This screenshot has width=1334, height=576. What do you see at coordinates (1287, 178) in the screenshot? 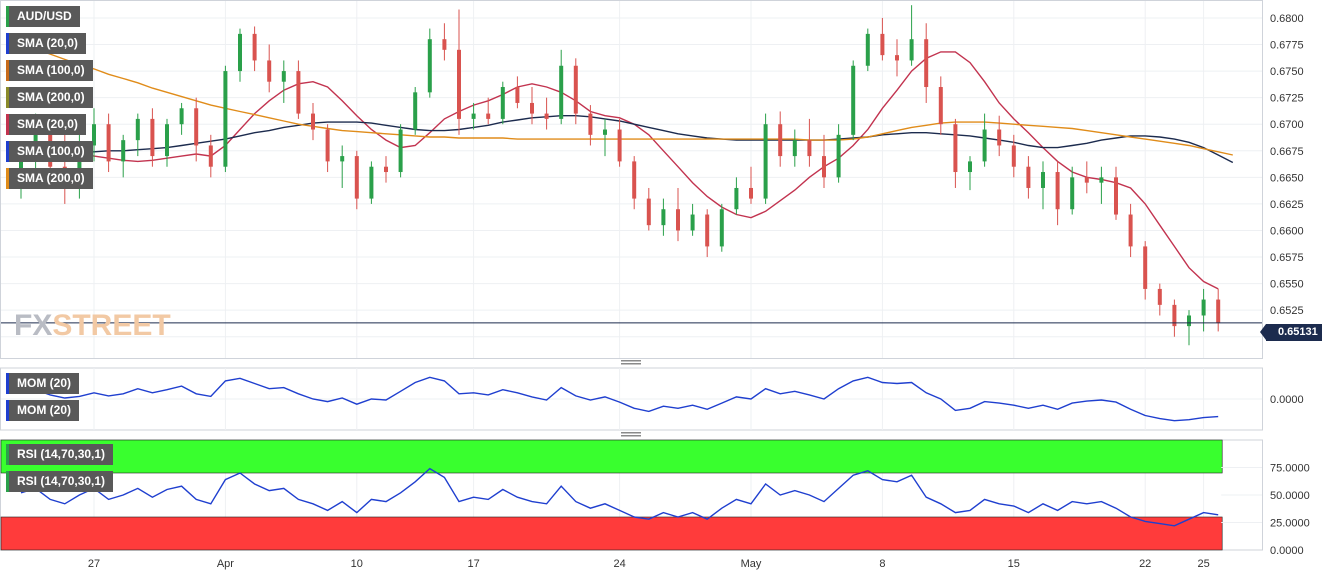
I see `price-axis-tick-label: 0.6650` at bounding box center [1287, 178].